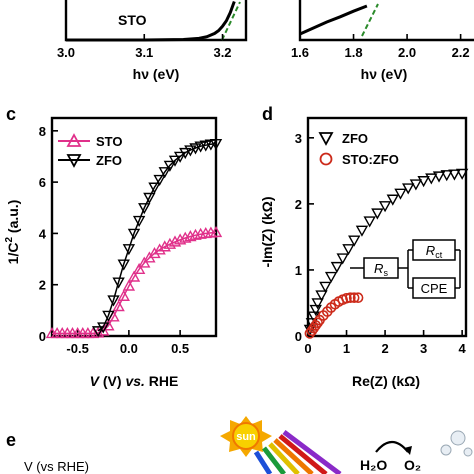  I want to click on legend-stozfo-label: STO:ZFO, so click(370, 159).